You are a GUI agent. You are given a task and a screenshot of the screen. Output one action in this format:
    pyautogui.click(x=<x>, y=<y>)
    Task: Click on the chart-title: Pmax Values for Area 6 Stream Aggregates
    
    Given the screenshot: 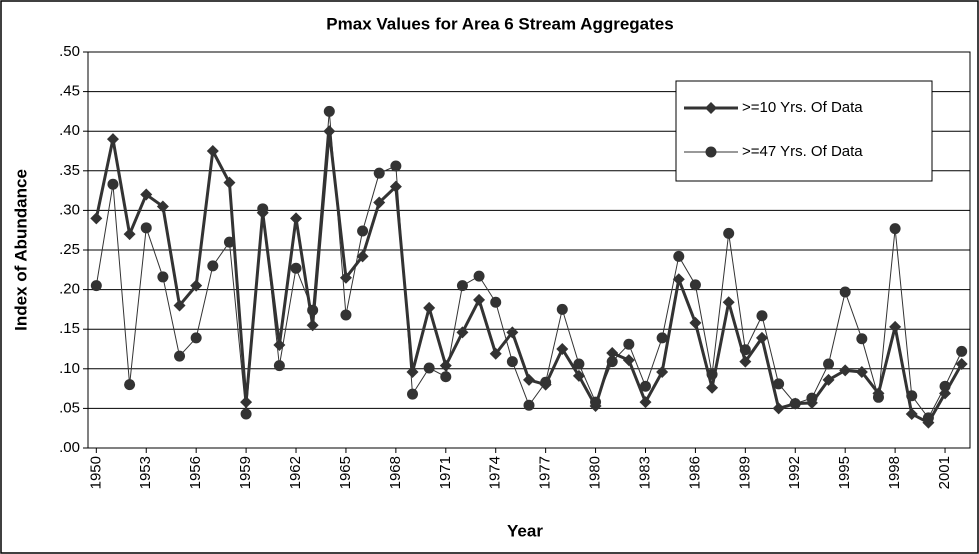 What is the action you would take?
    pyautogui.click(x=499, y=23)
    